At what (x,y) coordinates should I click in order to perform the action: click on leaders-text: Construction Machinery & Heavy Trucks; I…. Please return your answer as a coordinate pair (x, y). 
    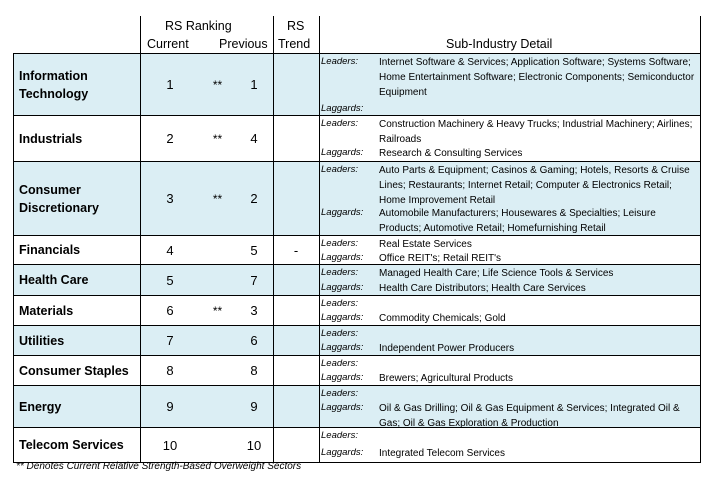
    Looking at the image, I should click on (536, 132).